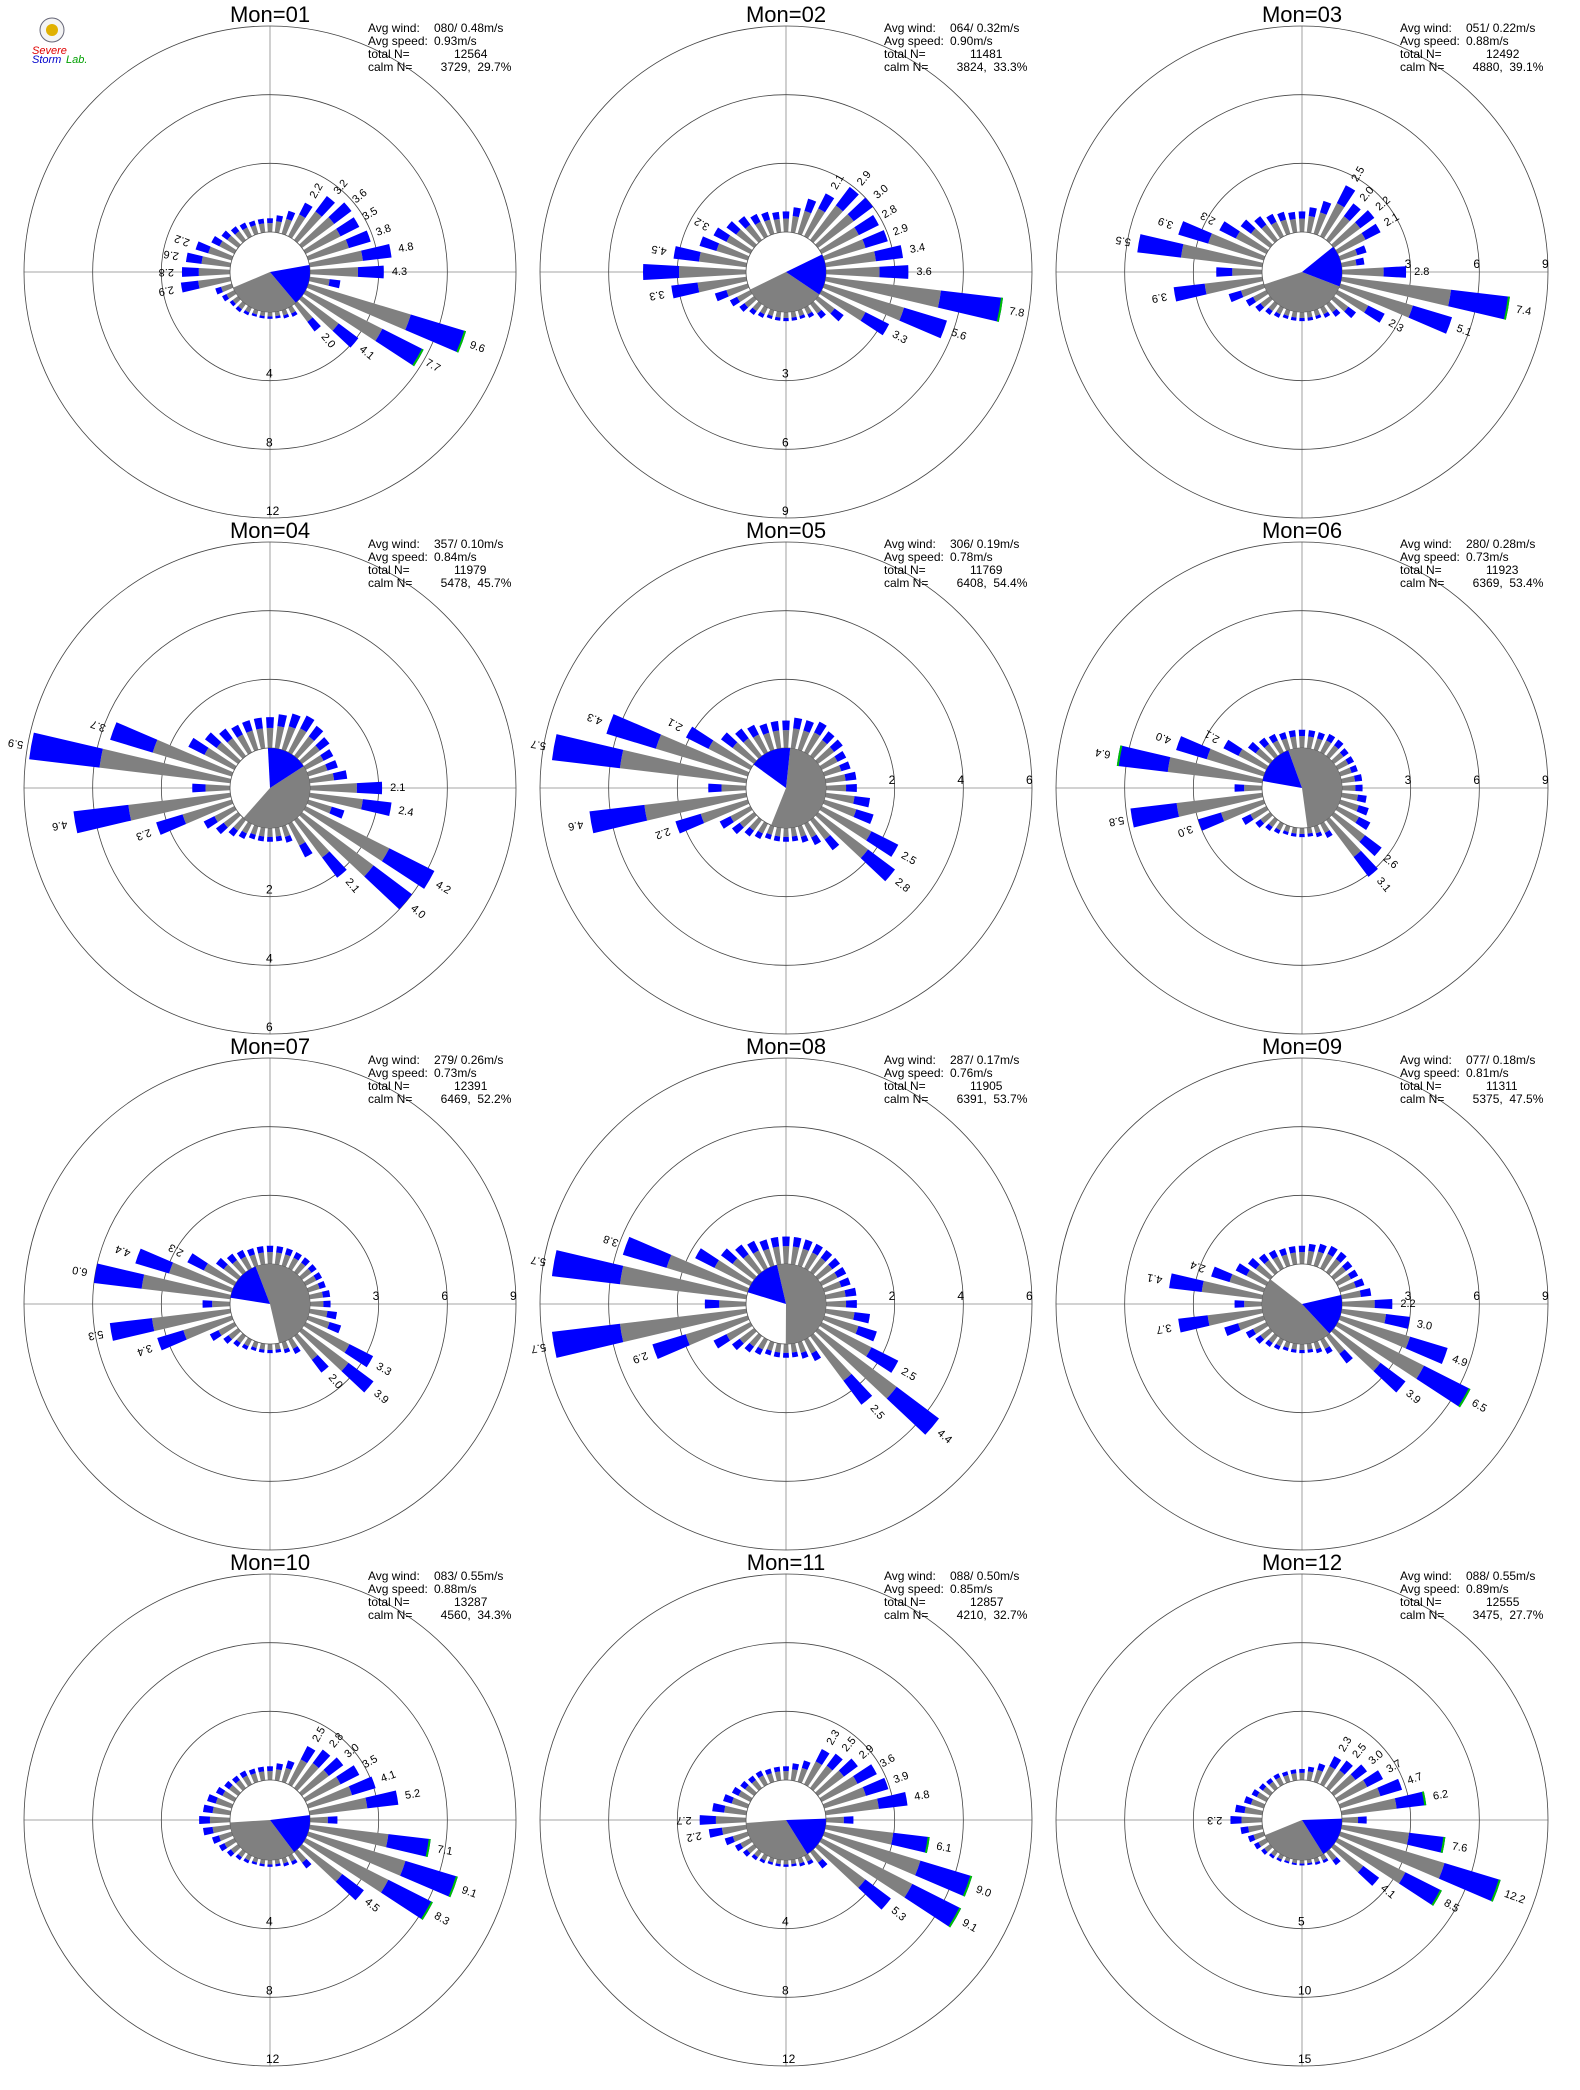 This screenshot has width=1580, height=2090. Describe the element at coordinates (892, 780) in the screenshot. I see `ring-label: 2` at that location.